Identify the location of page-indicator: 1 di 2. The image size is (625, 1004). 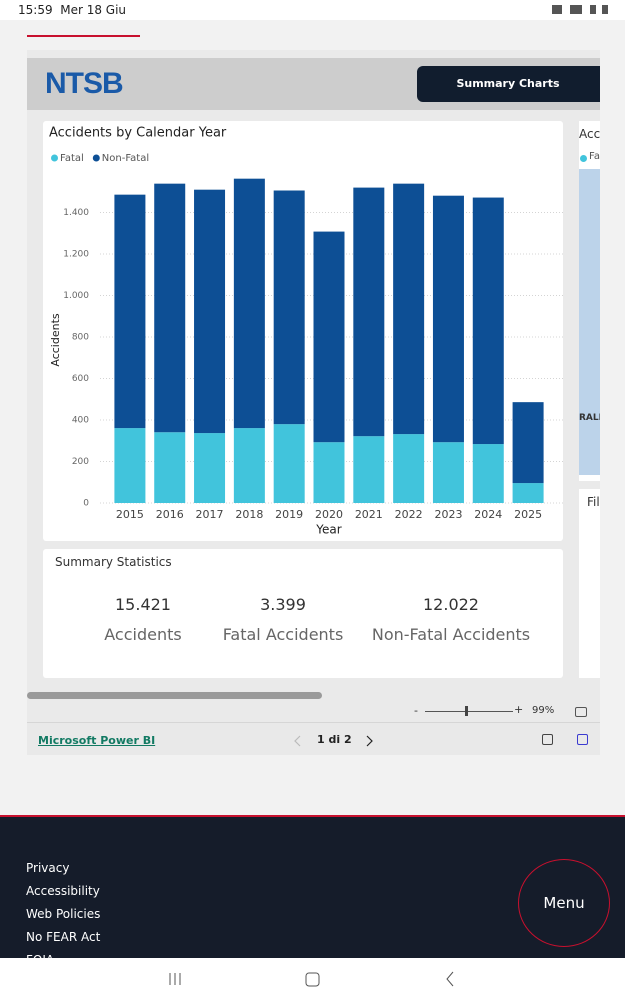
(334, 739).